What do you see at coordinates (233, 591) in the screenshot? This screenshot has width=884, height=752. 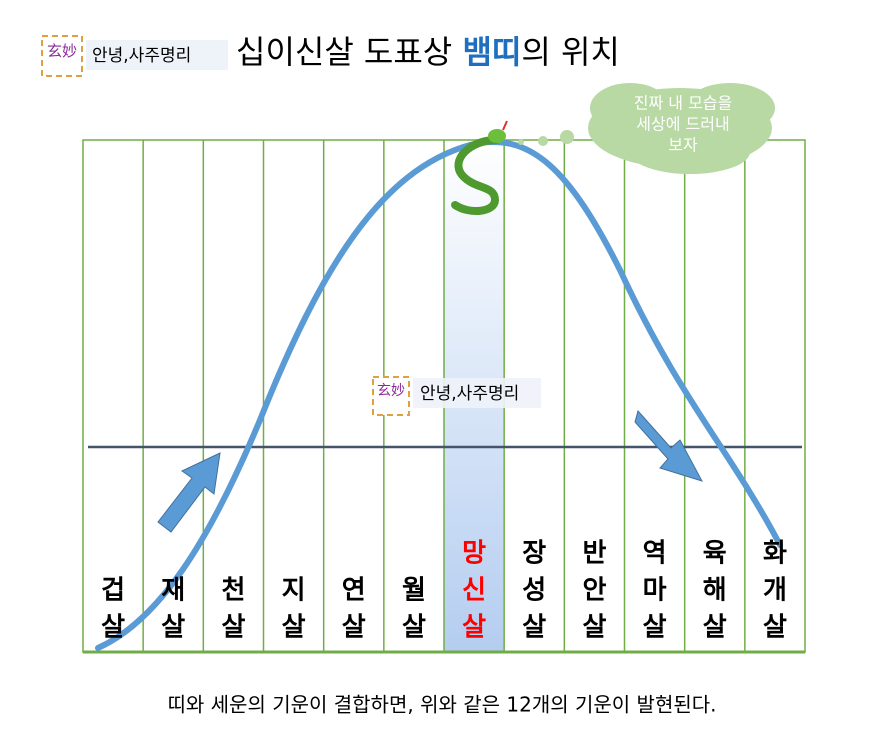 I see `column-label: 천` at bounding box center [233, 591].